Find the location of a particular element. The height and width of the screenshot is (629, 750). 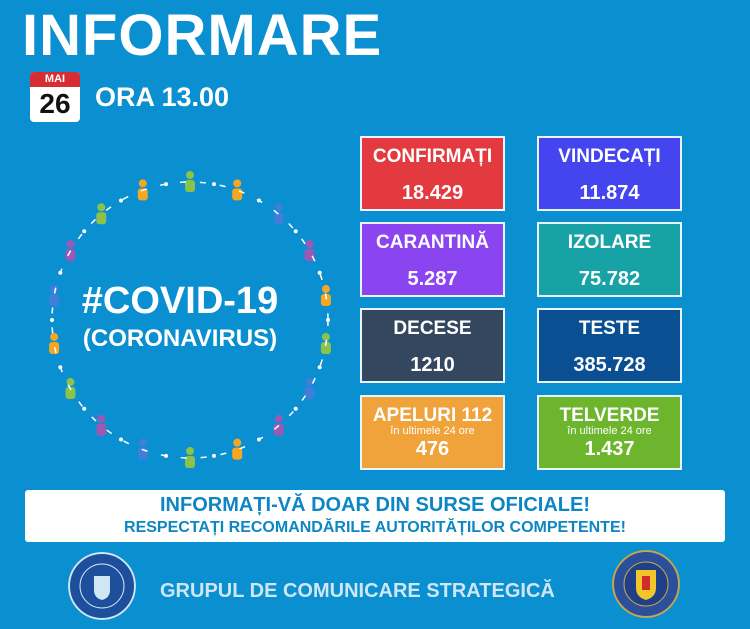

banner-line-1: INFORMAȚI-VĂ DOAR DIN SURSE OFICIALE! is located at coordinates (375, 505).